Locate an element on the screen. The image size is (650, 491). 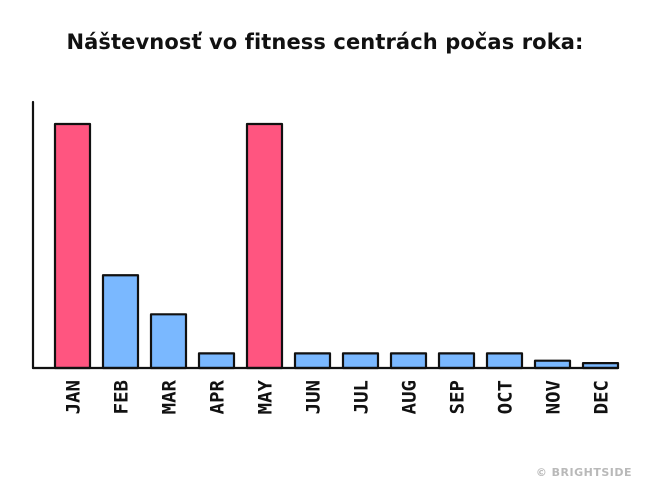
x-tick-labels: JAN FEB MAR APR MAY JUN JUL AUG SEP OCT NOV DEC is located at coordinates (338, 396).